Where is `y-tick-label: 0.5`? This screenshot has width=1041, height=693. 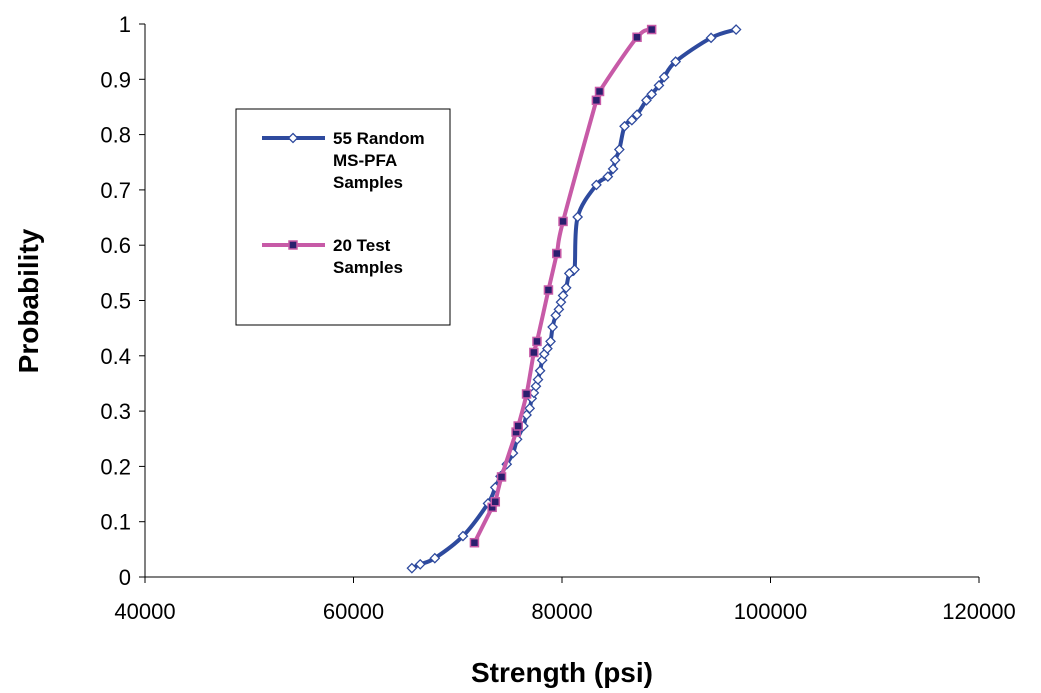
y-tick-label: 0.5 is located at coordinates (115, 301).